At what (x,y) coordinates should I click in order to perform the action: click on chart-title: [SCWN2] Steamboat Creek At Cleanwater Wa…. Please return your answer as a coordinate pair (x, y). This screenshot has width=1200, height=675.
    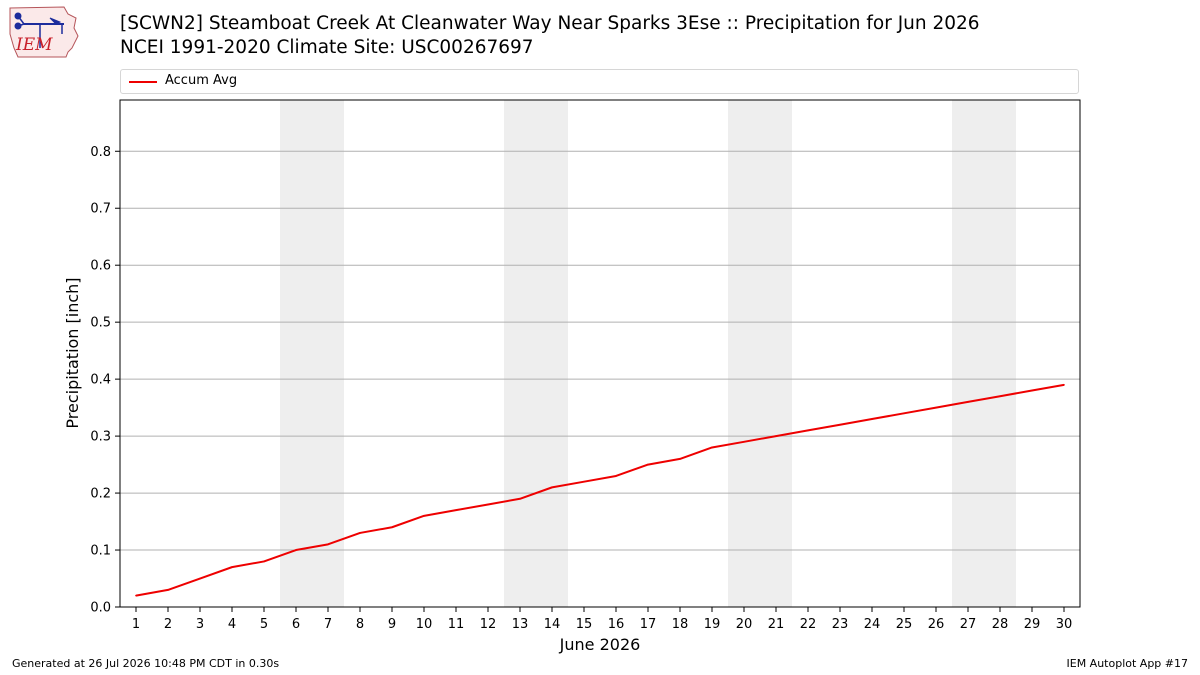
    Looking at the image, I should click on (550, 36).